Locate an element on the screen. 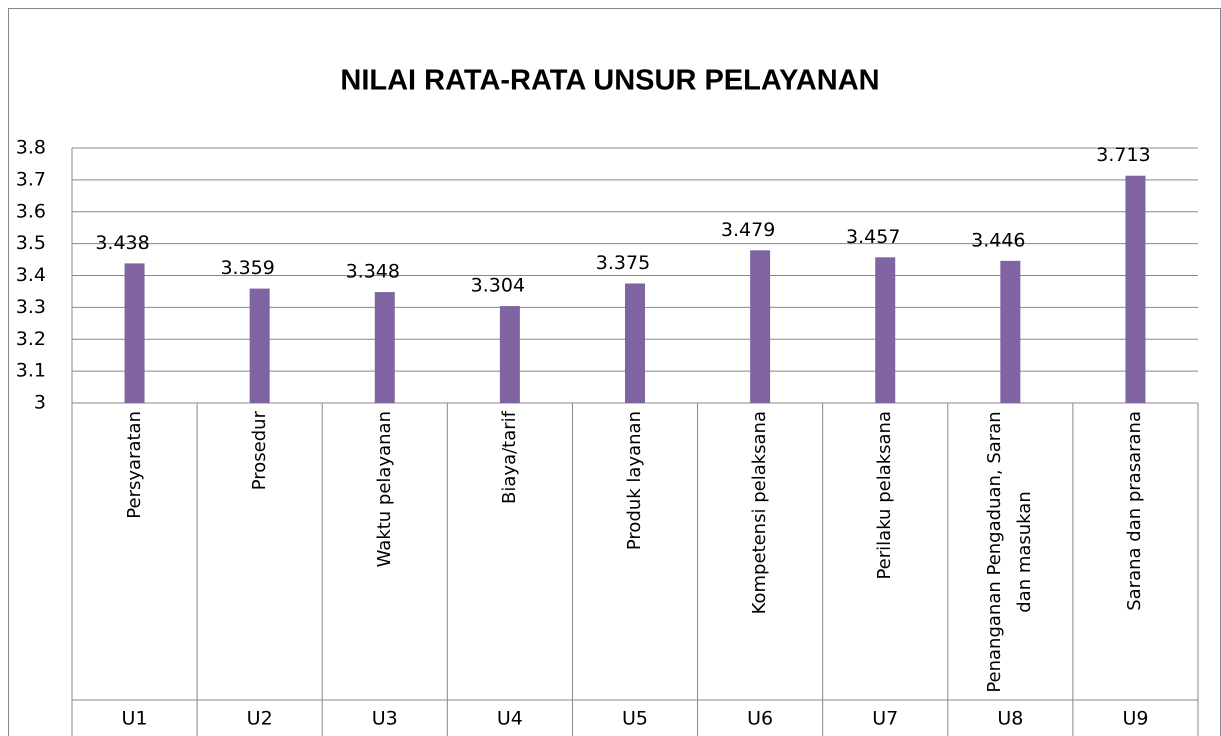 The image size is (1221, 736). y-tick-label: 3.3 is located at coordinates (31, 307).